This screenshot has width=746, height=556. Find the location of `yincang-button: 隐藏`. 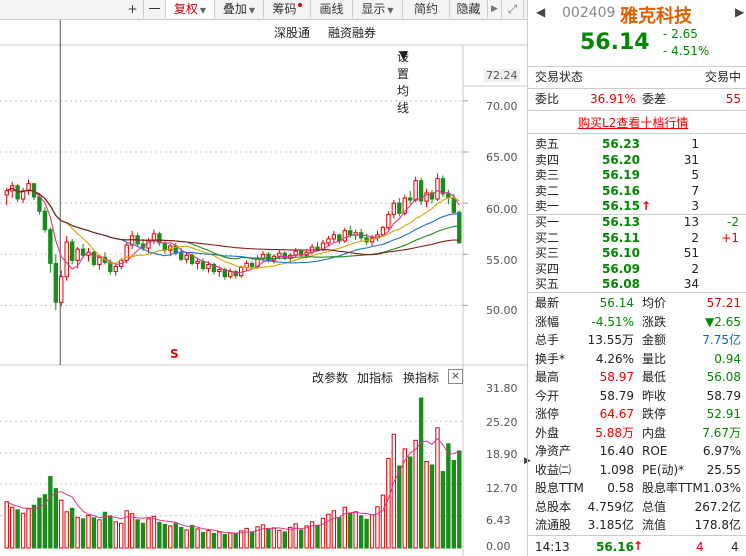

yincang-button: 隐藏 is located at coordinates (469, 9).